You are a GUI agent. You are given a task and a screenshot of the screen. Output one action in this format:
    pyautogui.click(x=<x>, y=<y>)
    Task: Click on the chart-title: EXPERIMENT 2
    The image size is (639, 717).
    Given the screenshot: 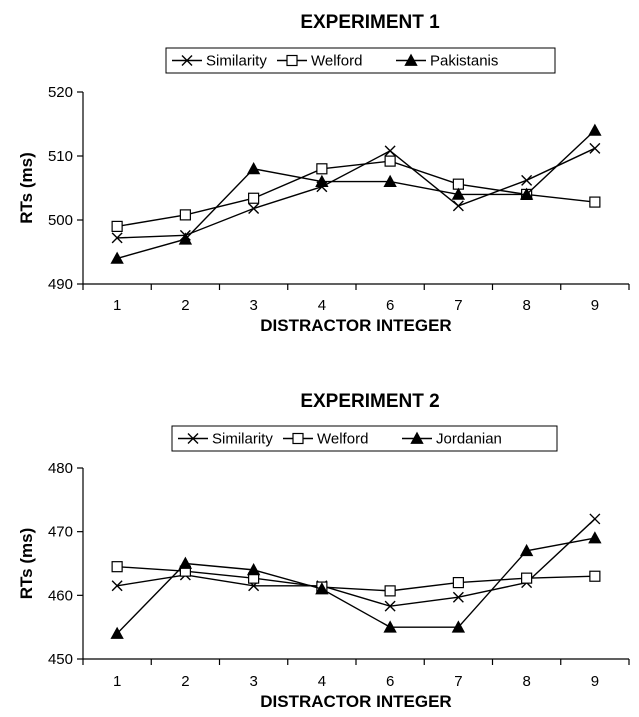 What is the action you would take?
    pyautogui.click(x=369, y=401)
    